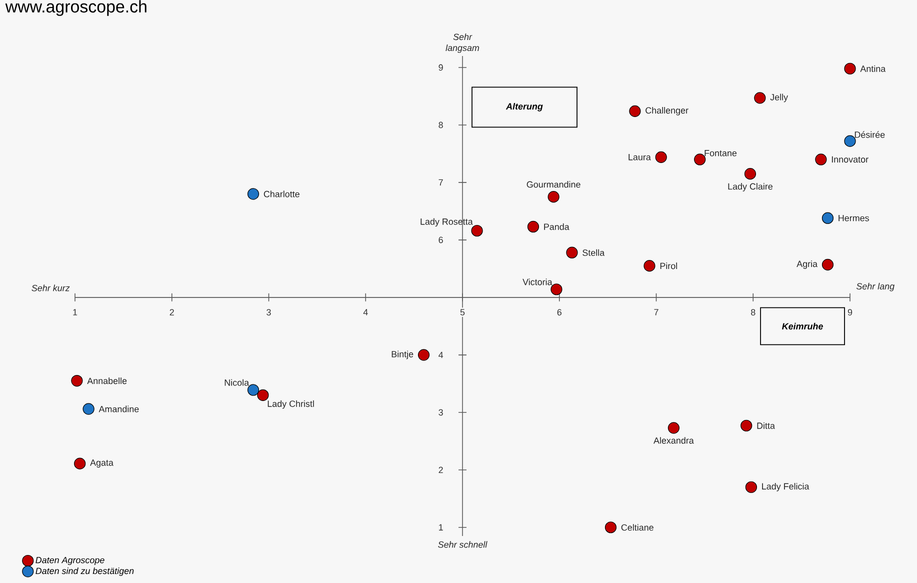 This screenshot has width=917, height=583. Describe the element at coordinates (637, 527) in the screenshot. I see `annotation: Celtiane` at that location.